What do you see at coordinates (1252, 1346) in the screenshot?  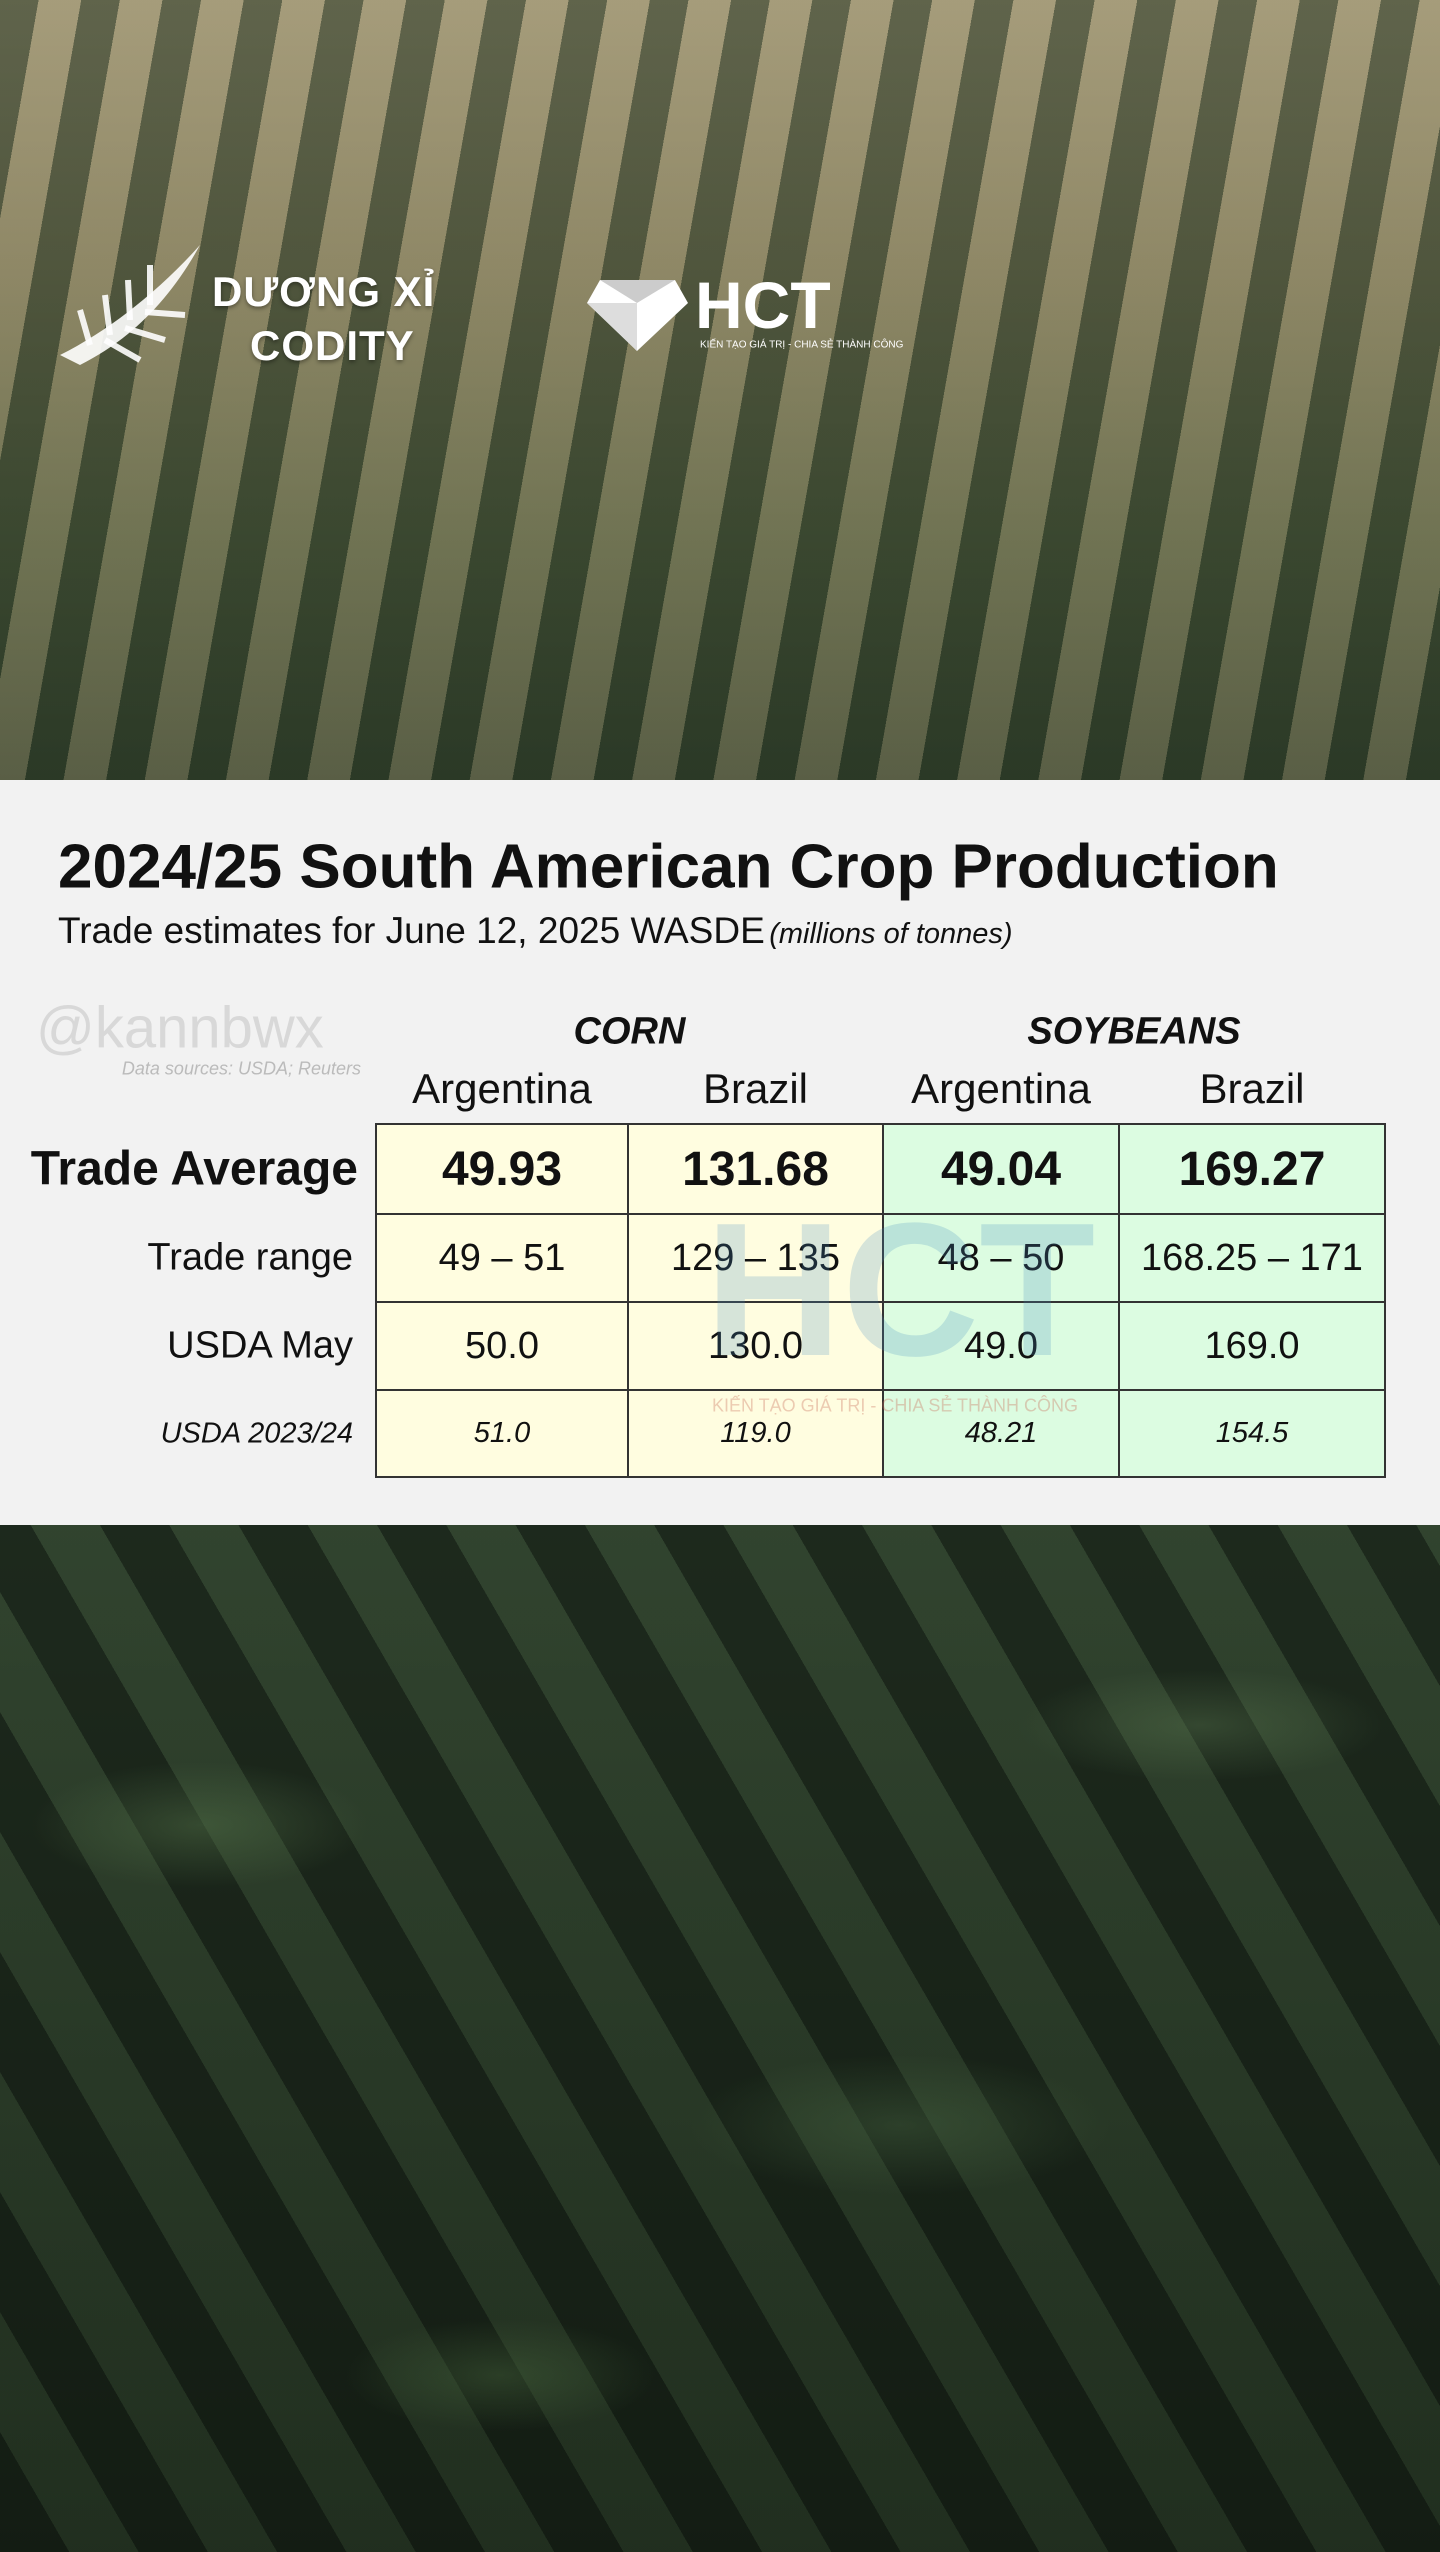 I see `table-cell: 169.0` at bounding box center [1252, 1346].